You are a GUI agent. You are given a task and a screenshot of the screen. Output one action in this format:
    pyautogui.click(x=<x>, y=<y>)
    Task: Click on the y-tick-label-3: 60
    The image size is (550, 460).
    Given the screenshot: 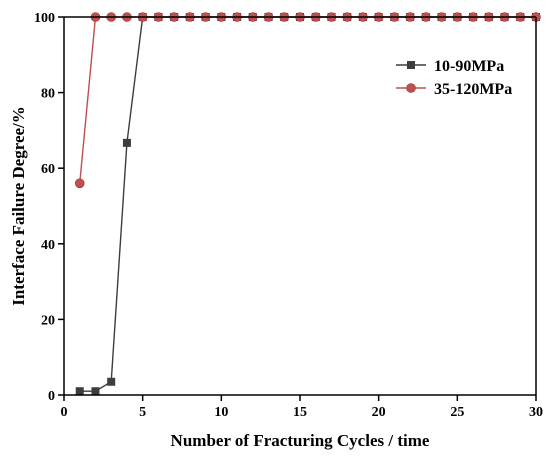 What is the action you would take?
    pyautogui.click(x=48, y=169)
    